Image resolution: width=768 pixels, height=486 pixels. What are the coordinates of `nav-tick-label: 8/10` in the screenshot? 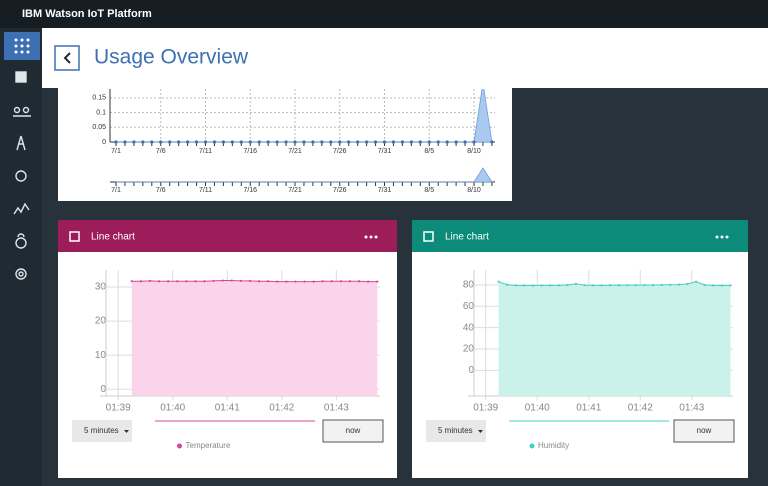 It's located at (474, 190).